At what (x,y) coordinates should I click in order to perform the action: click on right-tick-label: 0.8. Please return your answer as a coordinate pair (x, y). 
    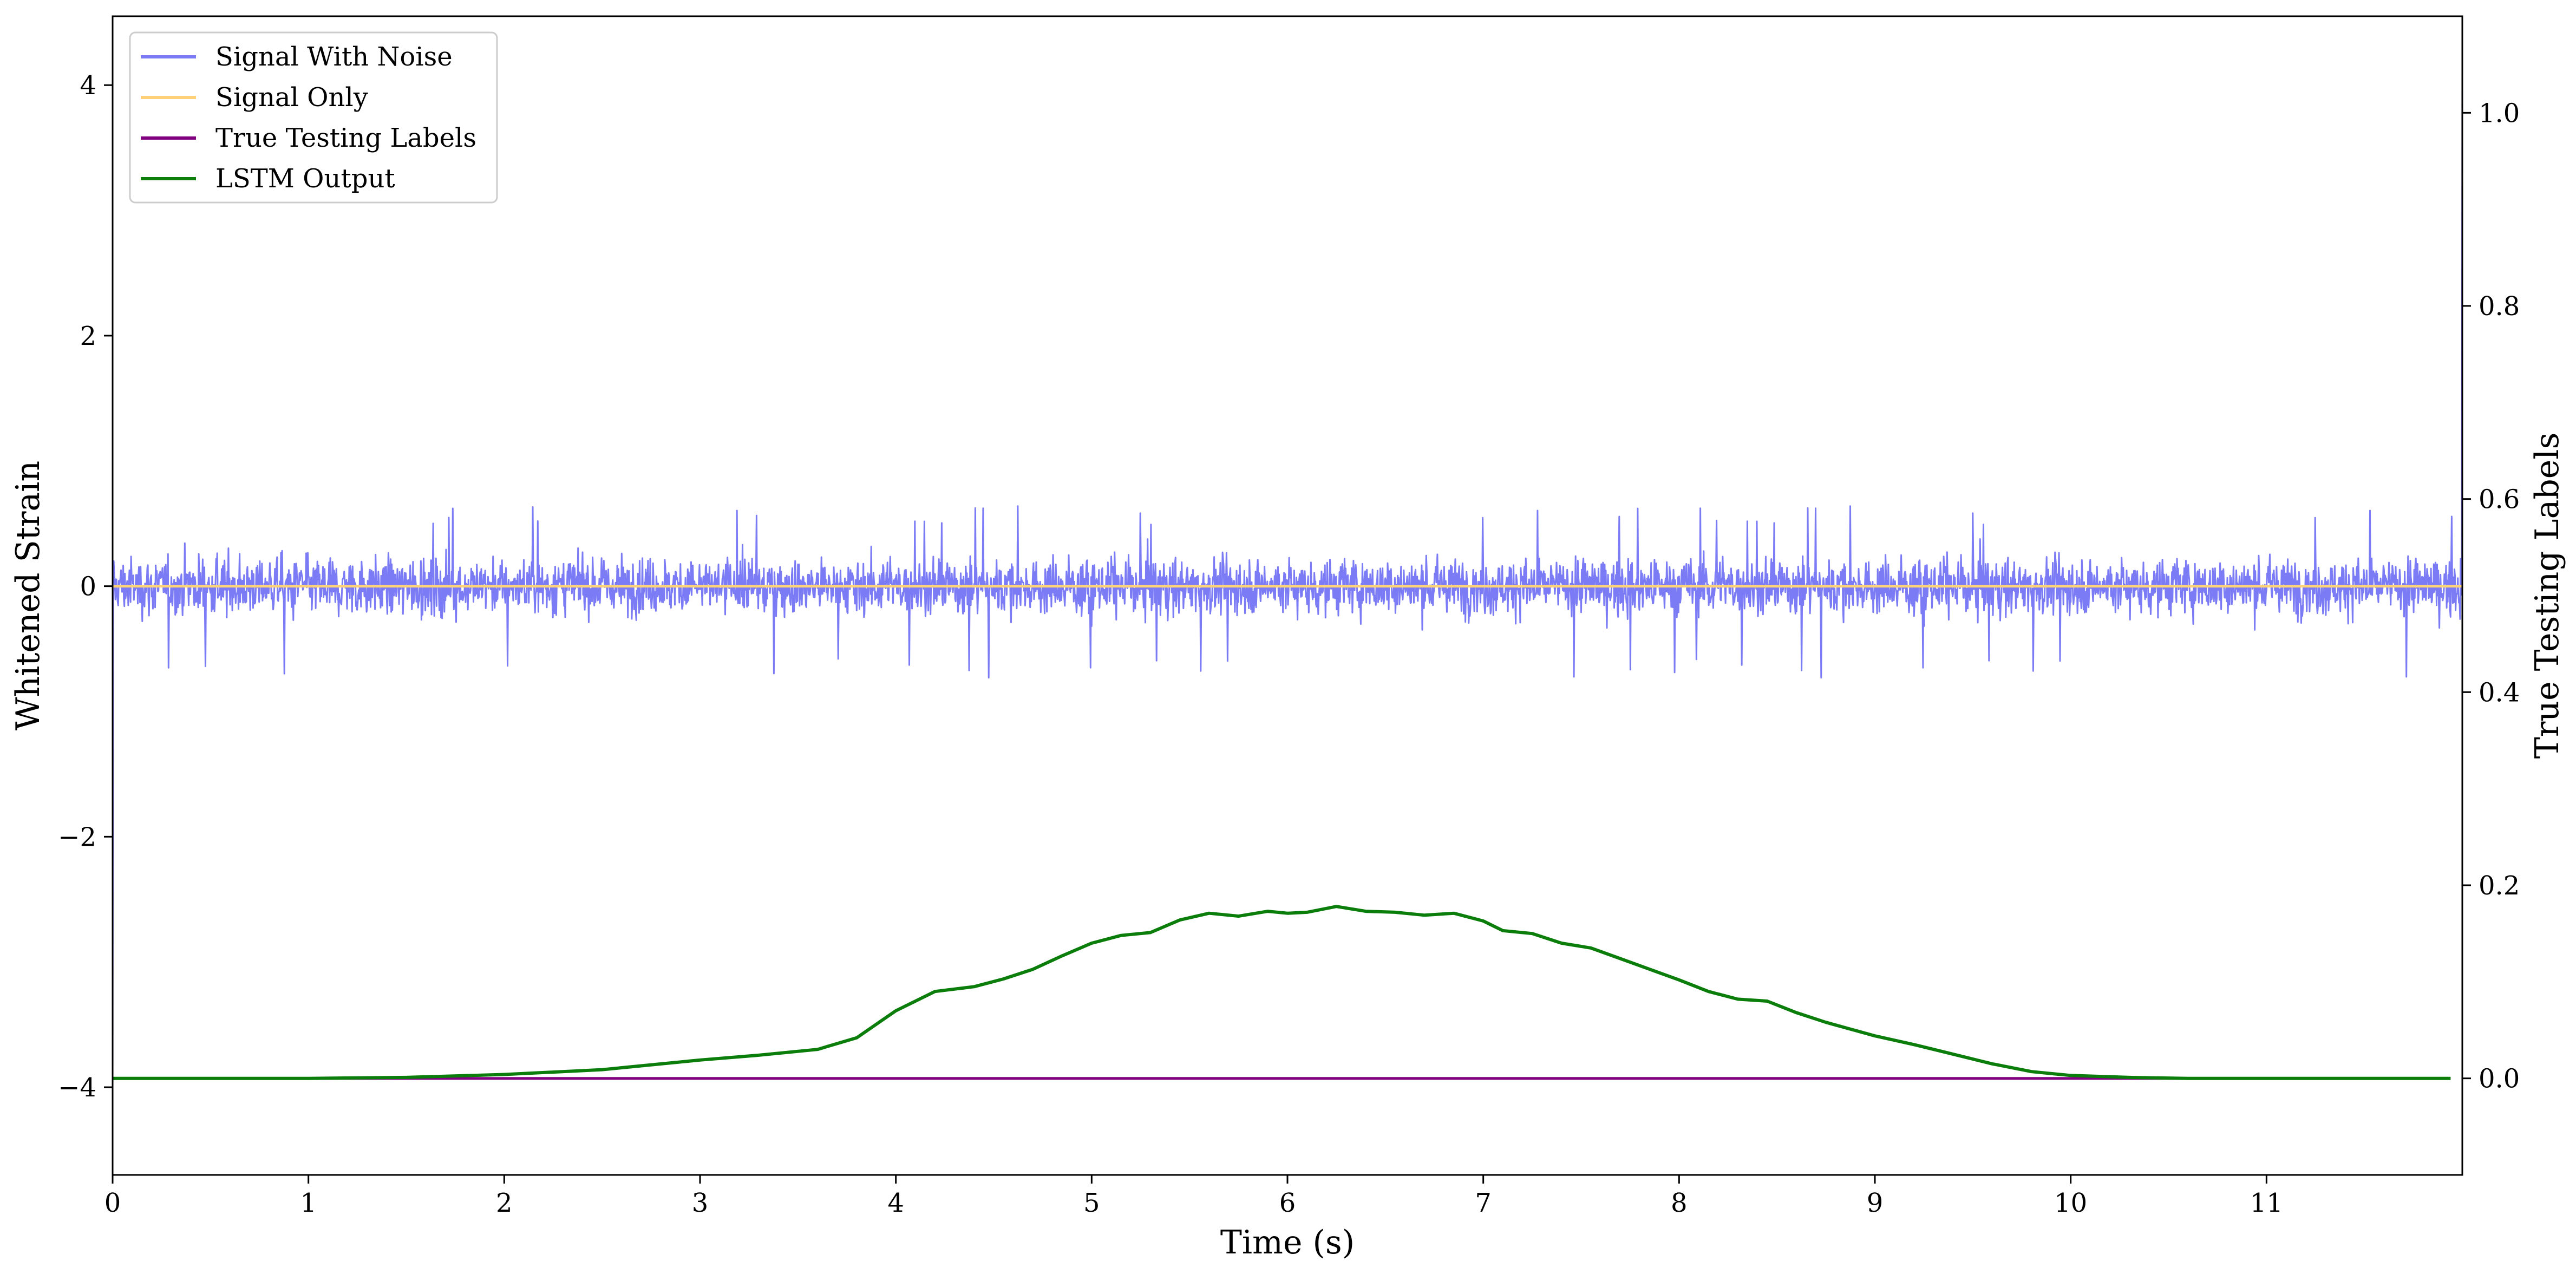
    Looking at the image, I should click on (2500, 306).